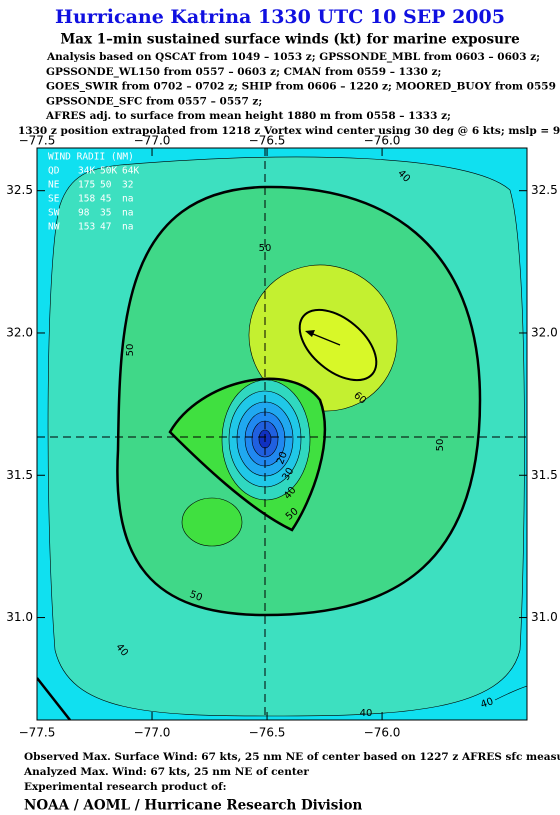 The image size is (560, 815). I want to click on wind-radii-header: 34K, so click(86, 171).